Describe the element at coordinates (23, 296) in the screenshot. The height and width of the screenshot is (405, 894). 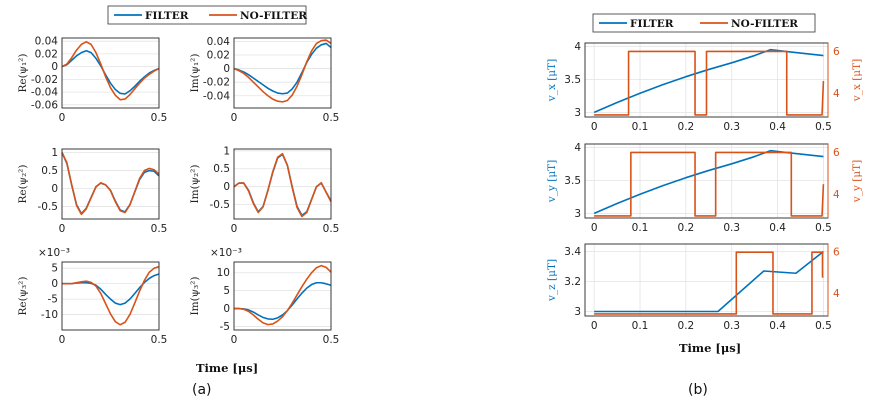
I see `ylabel: Re(ψ₃²)` at that location.